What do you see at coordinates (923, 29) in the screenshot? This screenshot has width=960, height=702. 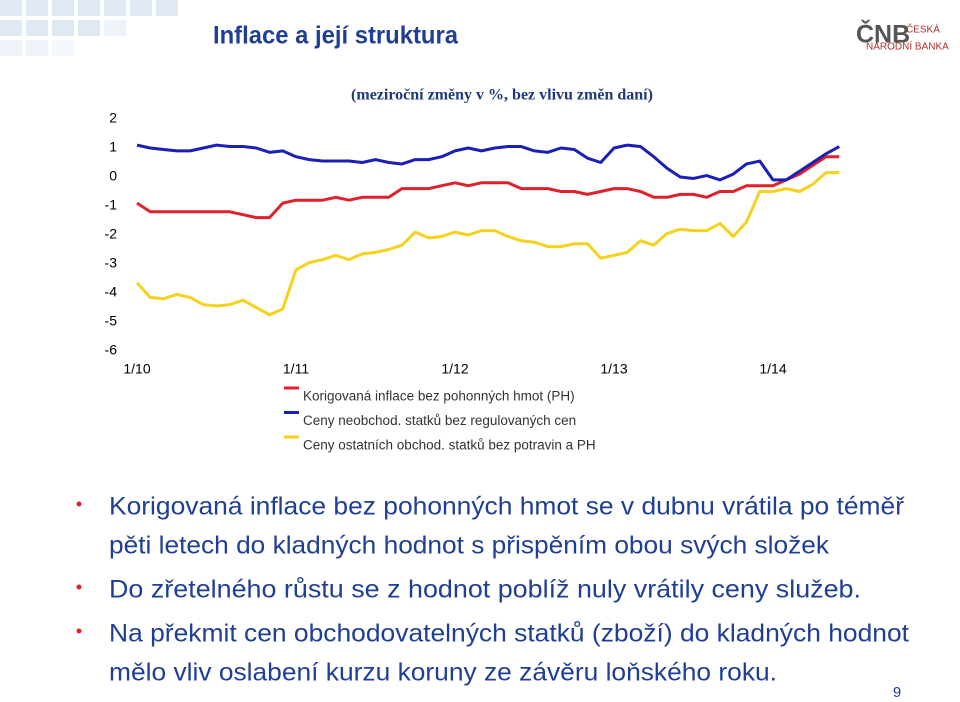 I see `logo-name: ČESKÁ` at bounding box center [923, 29].